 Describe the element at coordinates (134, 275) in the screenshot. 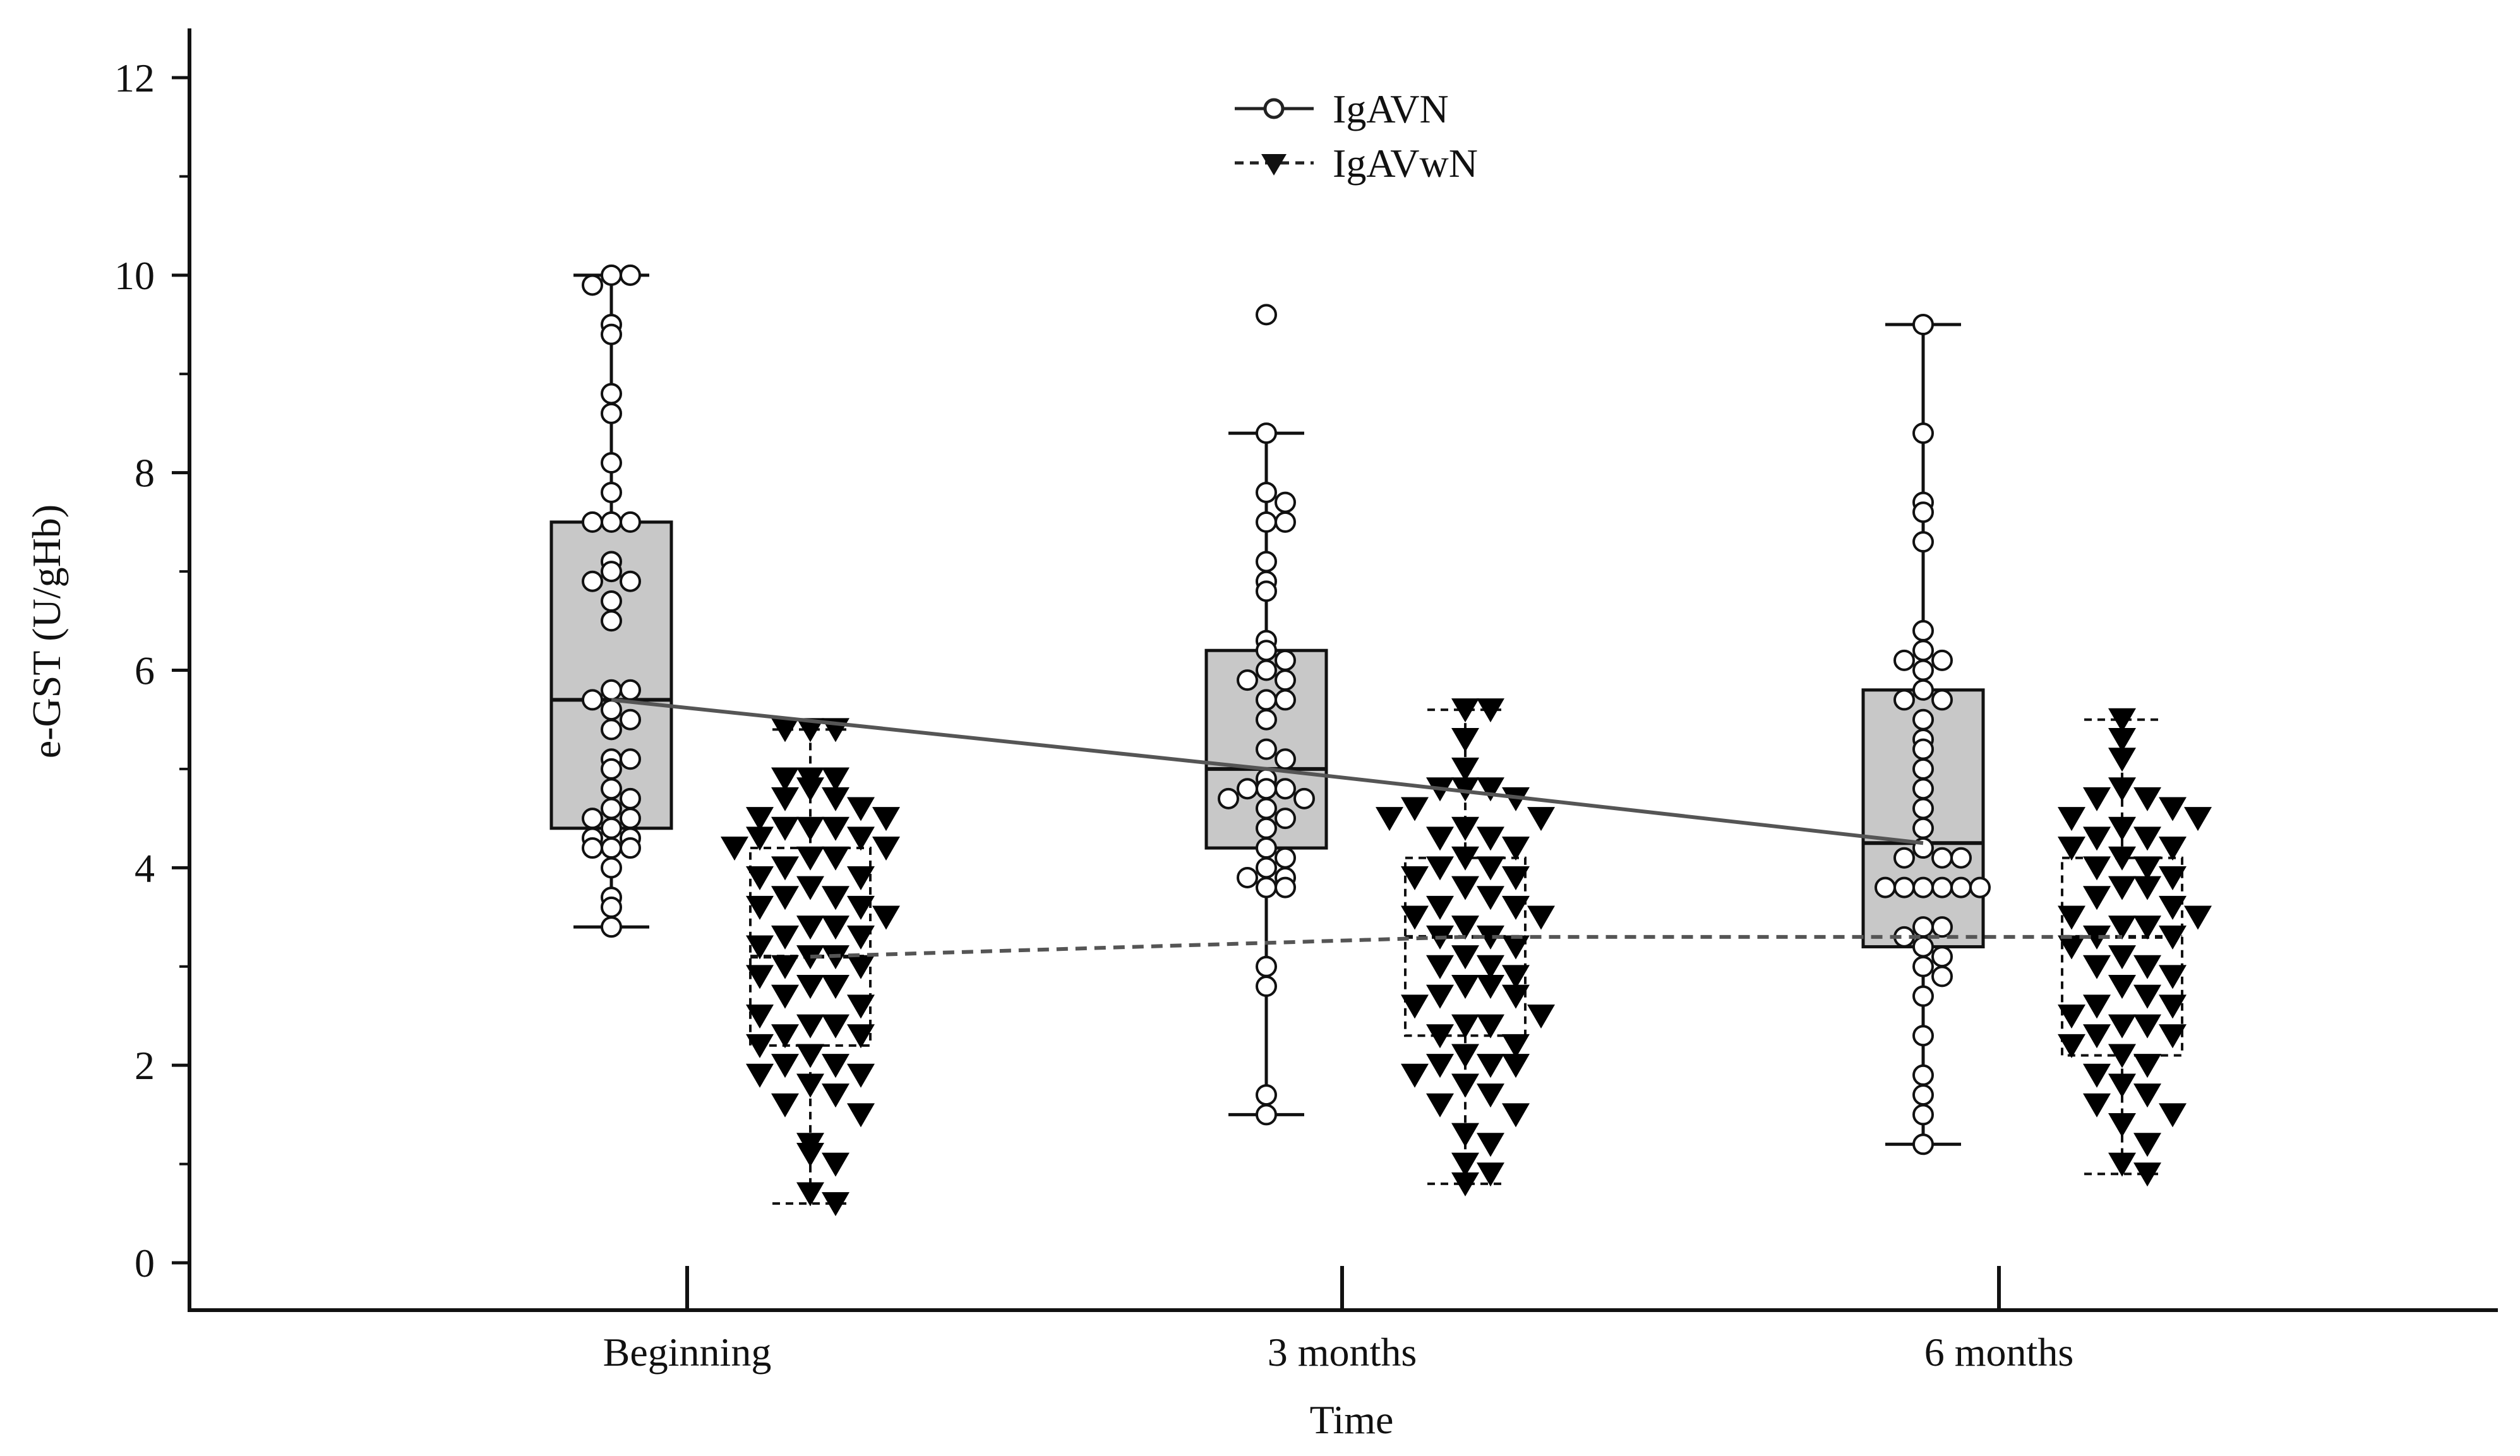

I see `y-tick-label: 10` at that location.